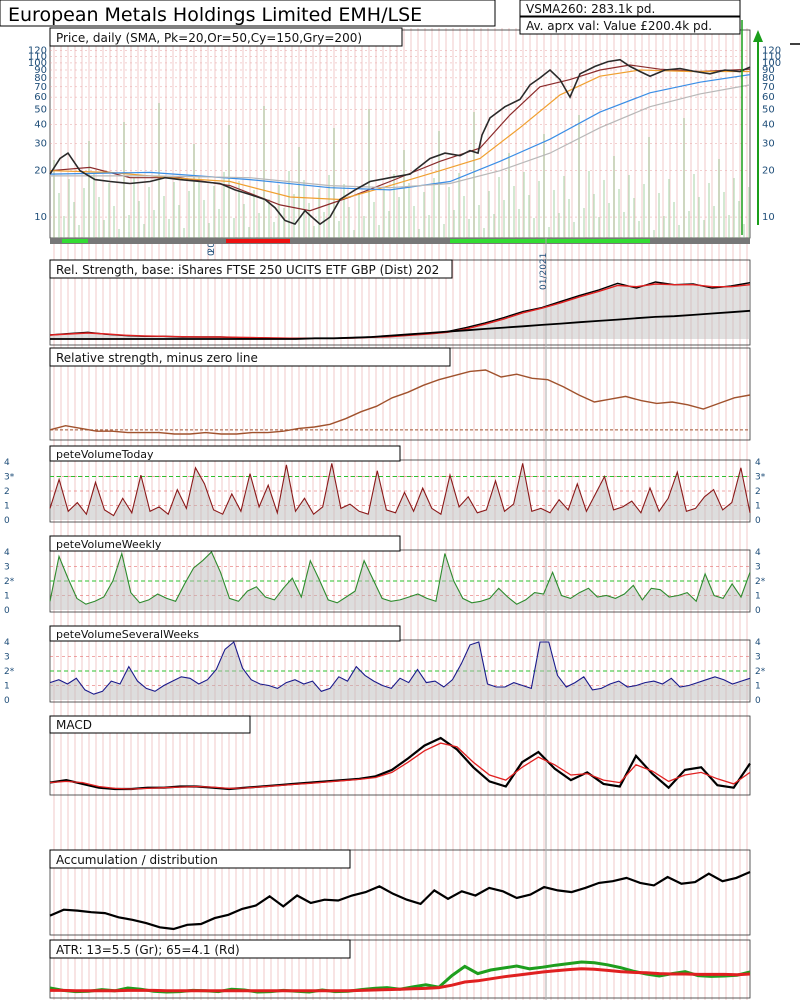  What do you see at coordinates (619, 26) in the screenshot?
I see `value-label: Av. aprx val: Value £200.4k pd.` at bounding box center [619, 26].